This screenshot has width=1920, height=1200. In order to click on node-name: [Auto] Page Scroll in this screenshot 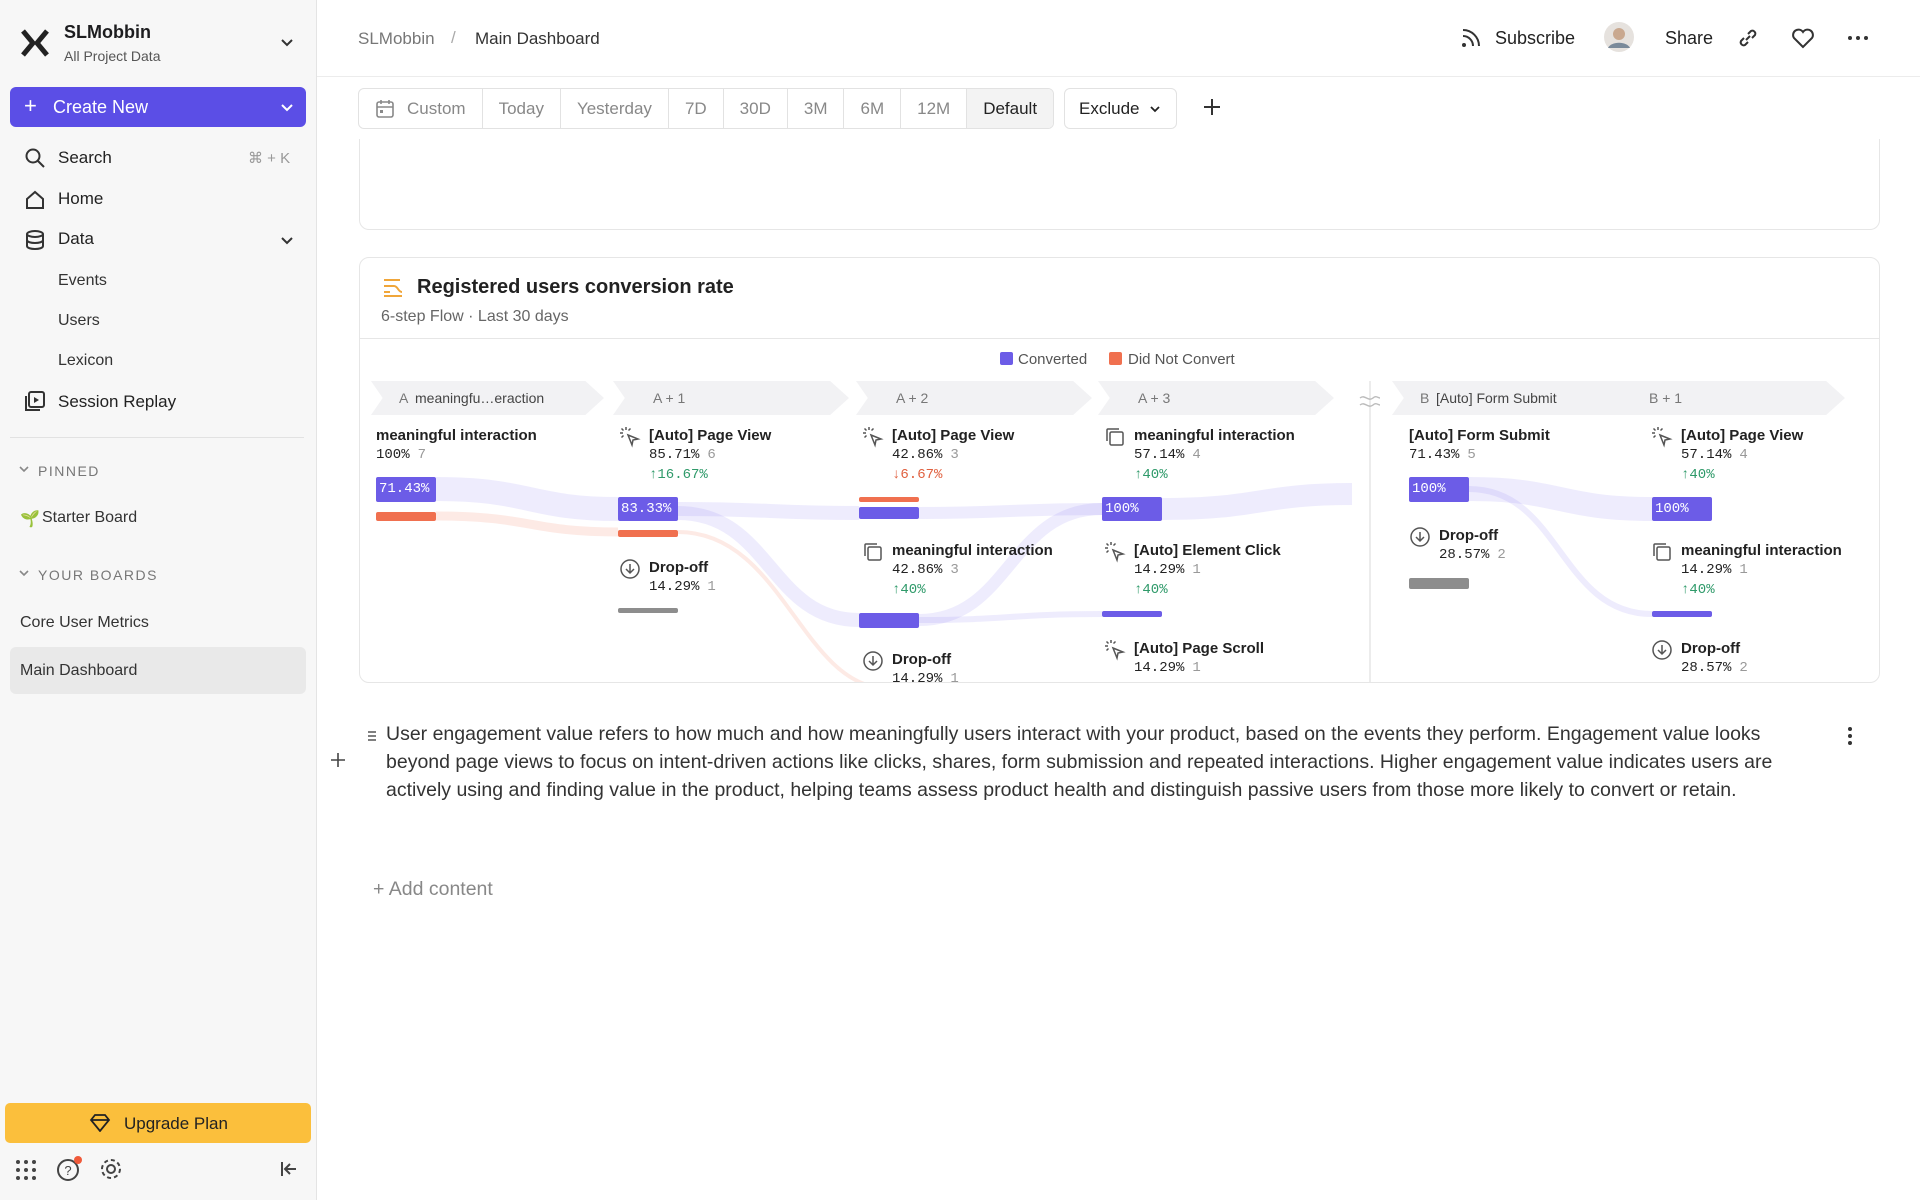, I will do `click(1199, 648)`.